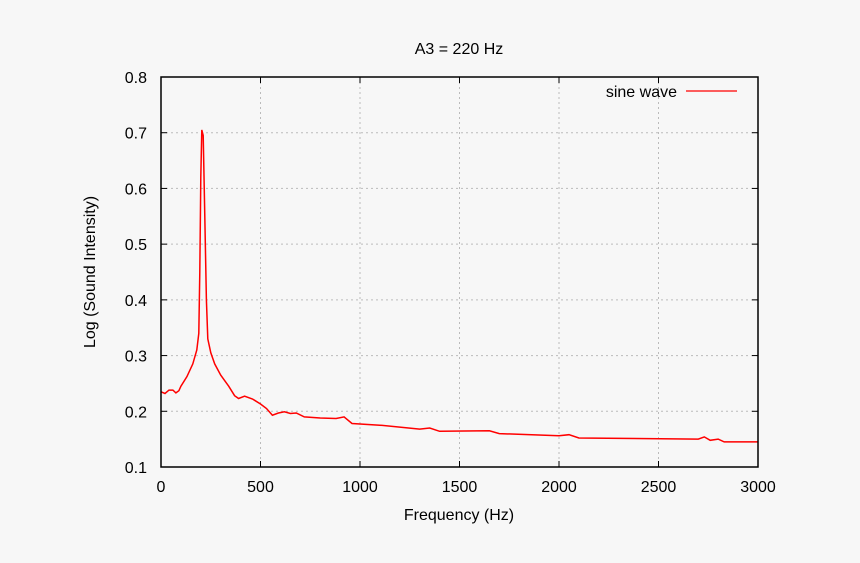 The image size is (860, 563). What do you see at coordinates (641, 92) in the screenshot?
I see `legend-label: sine wave` at bounding box center [641, 92].